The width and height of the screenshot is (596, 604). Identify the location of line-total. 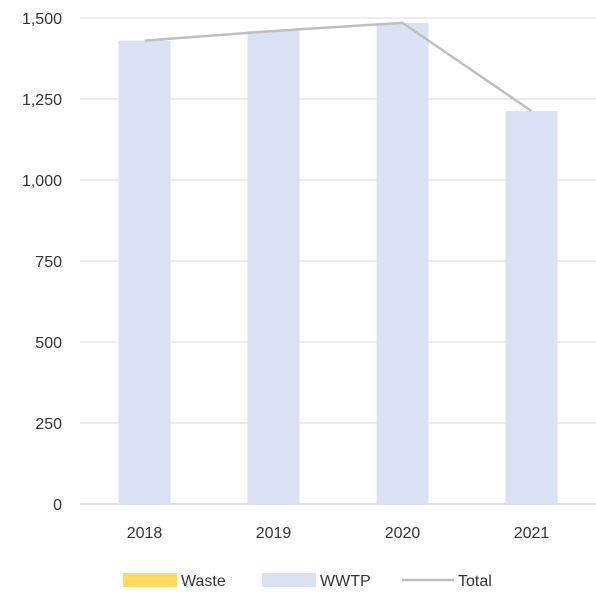
(338, 67).